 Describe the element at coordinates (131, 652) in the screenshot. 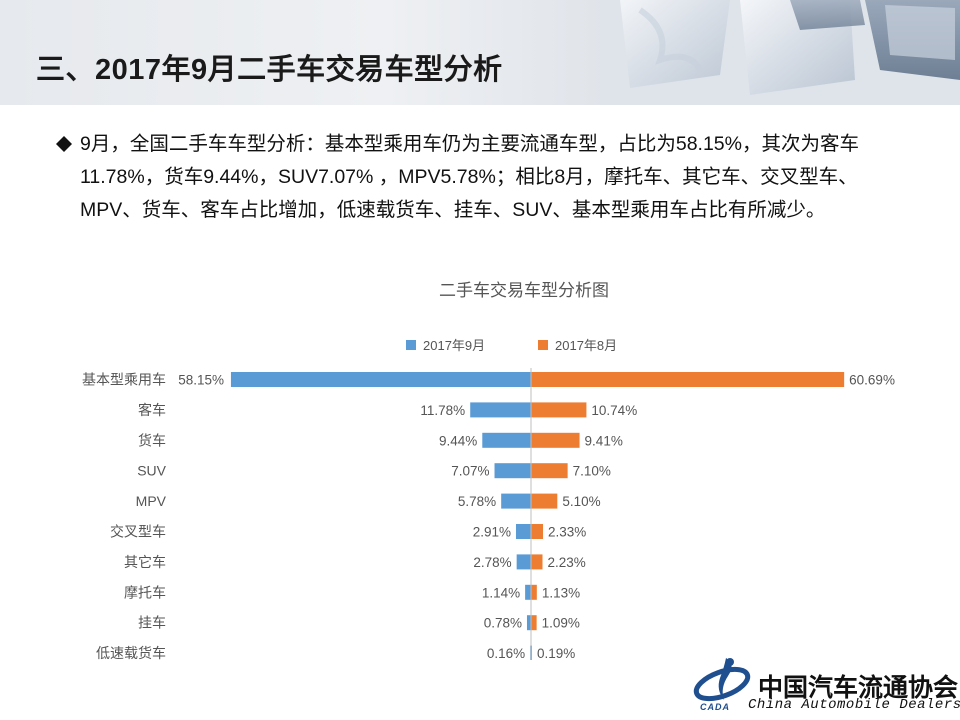

I see `category-label-10: 低速载货车` at that location.